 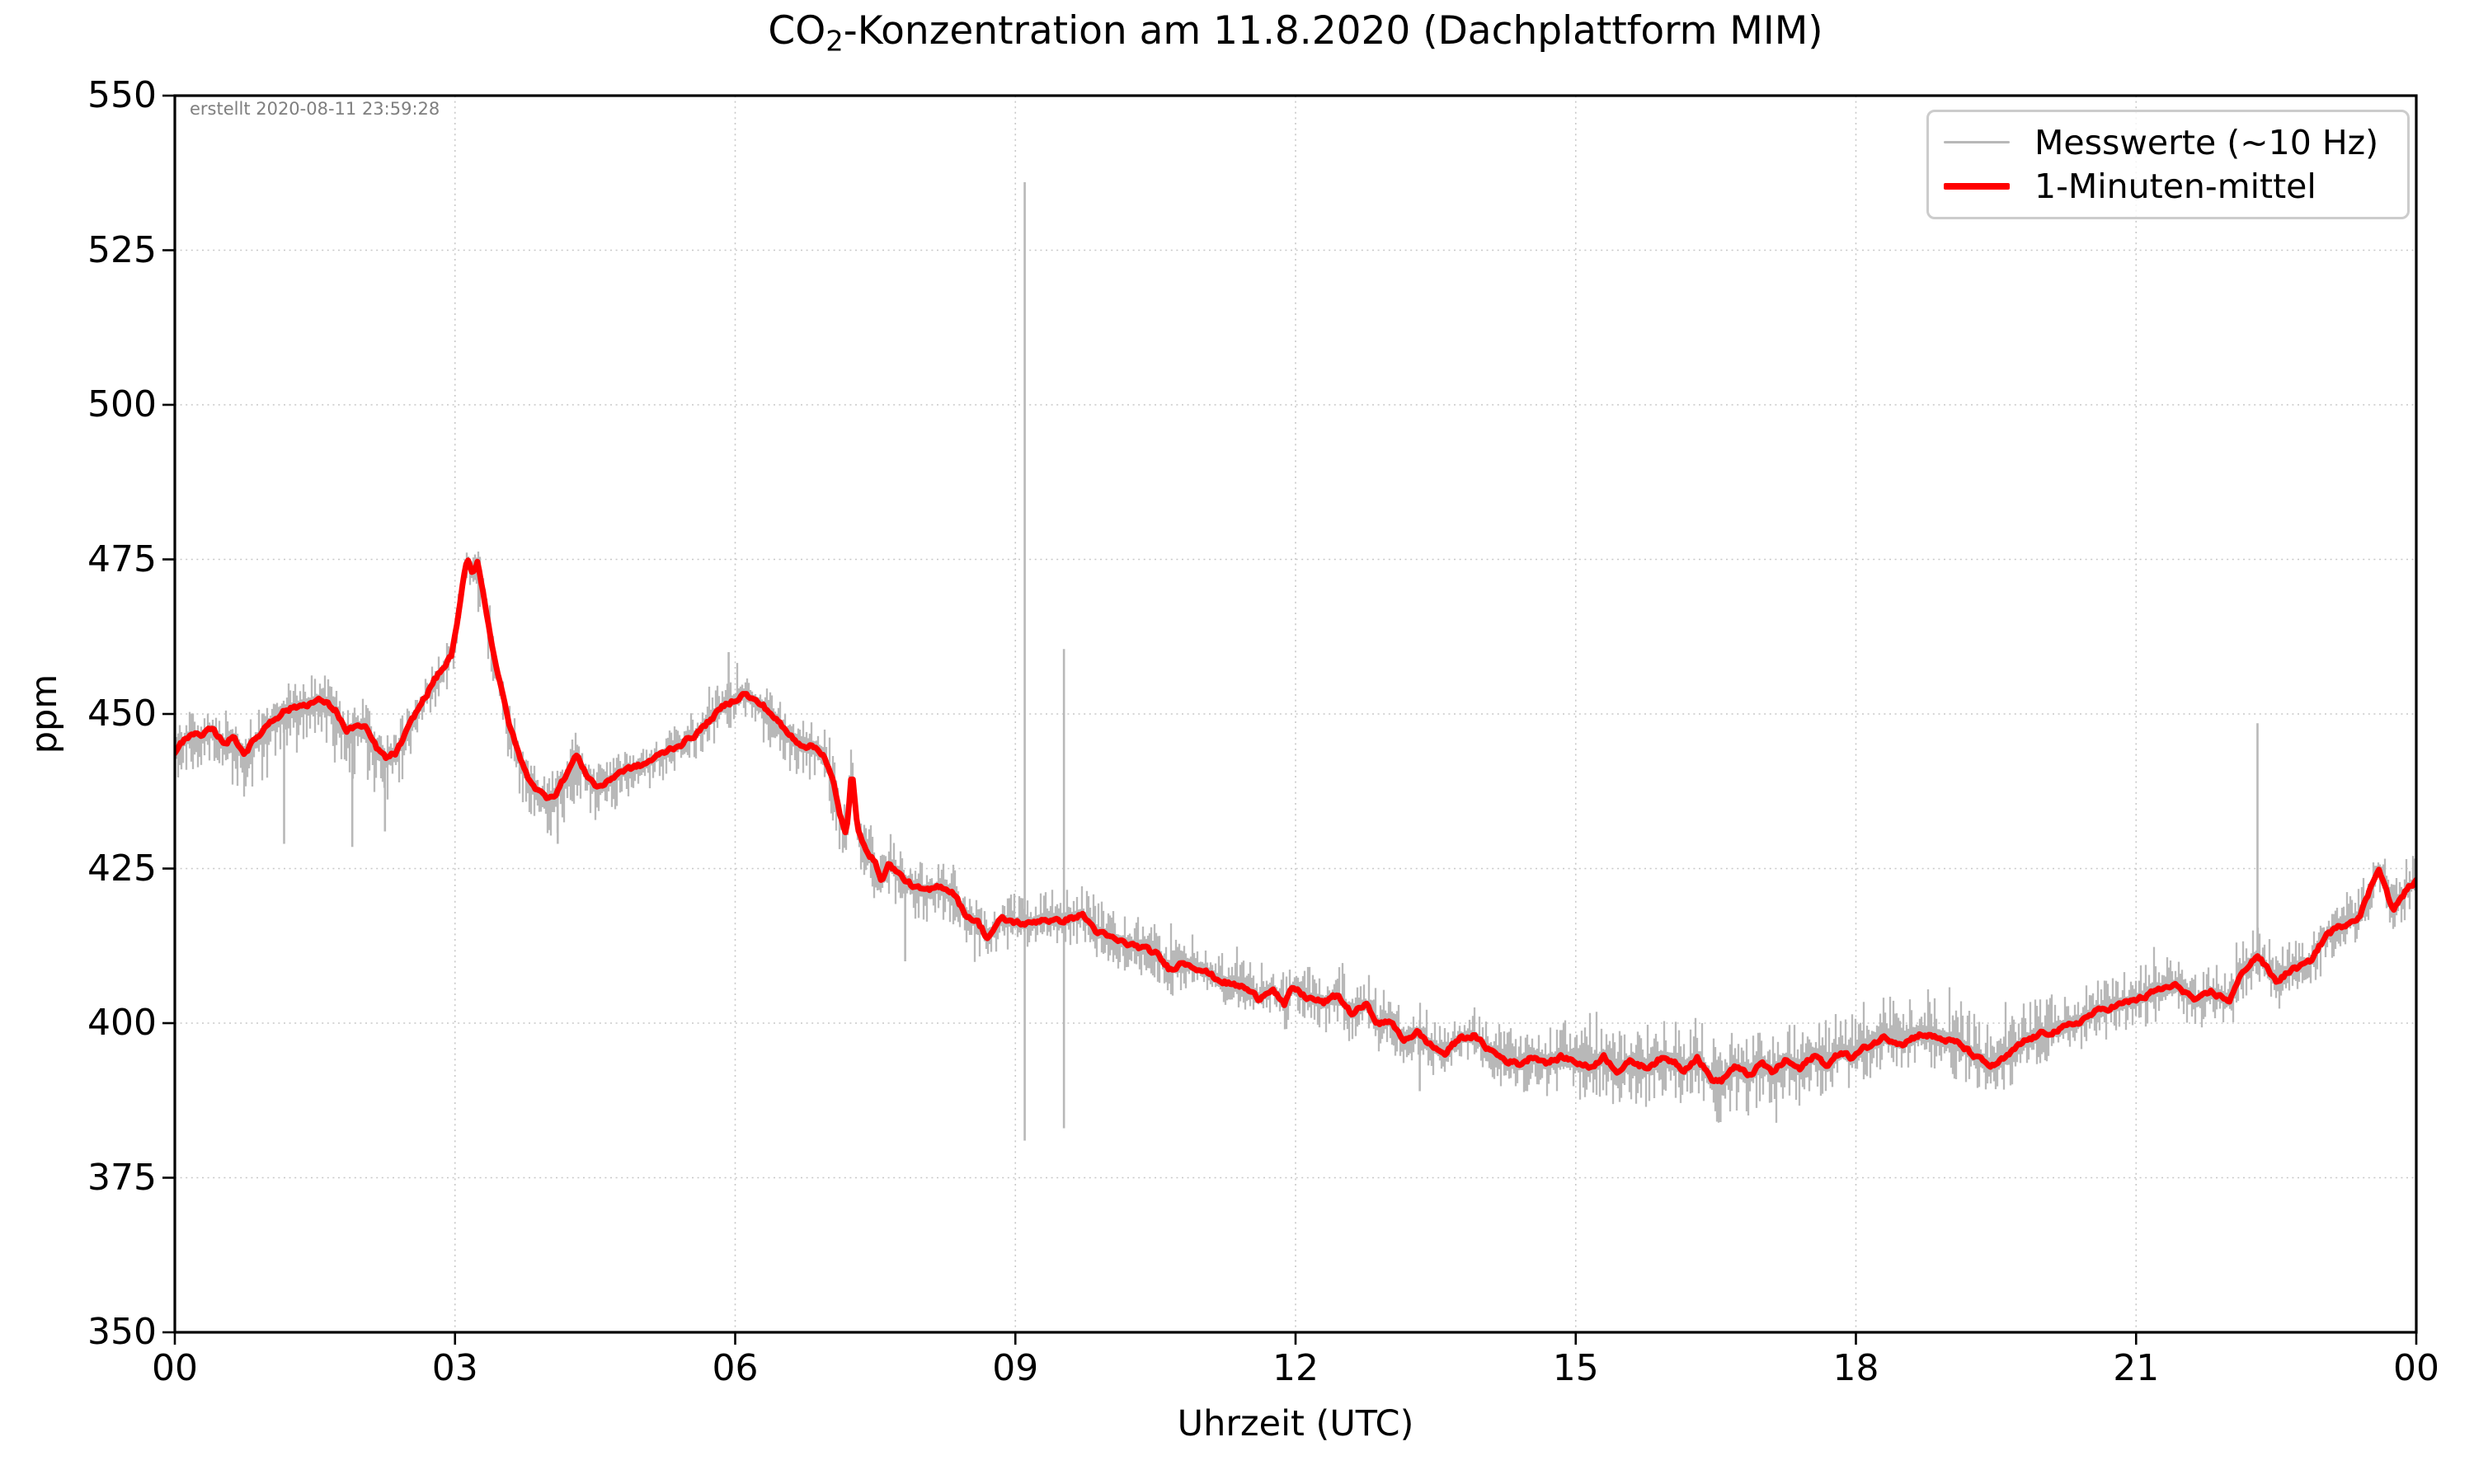 I want to click on y-tick-label: 425, so click(x=122, y=868).